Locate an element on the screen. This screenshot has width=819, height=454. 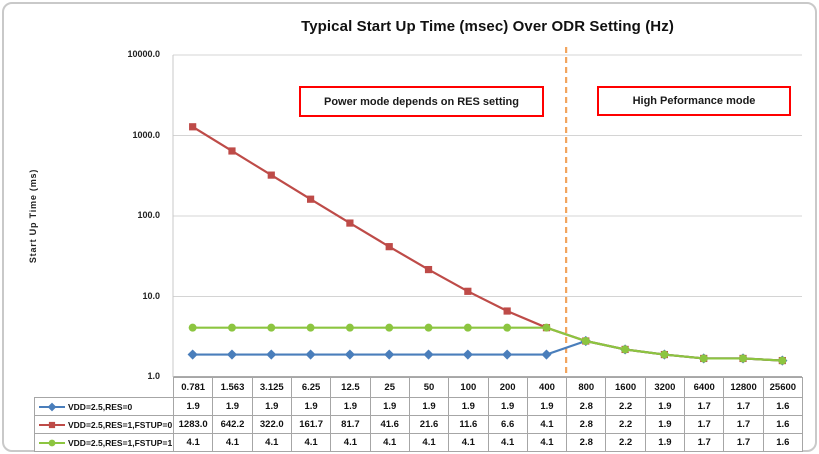
y-tick-label: 1000.0 is located at coordinates (146, 134).